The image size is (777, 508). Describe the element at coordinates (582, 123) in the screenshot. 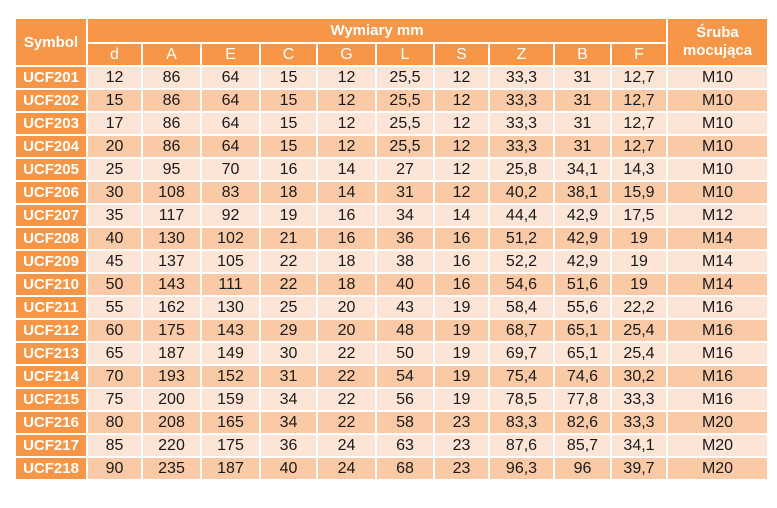

I see `cell-b: 31` at that location.